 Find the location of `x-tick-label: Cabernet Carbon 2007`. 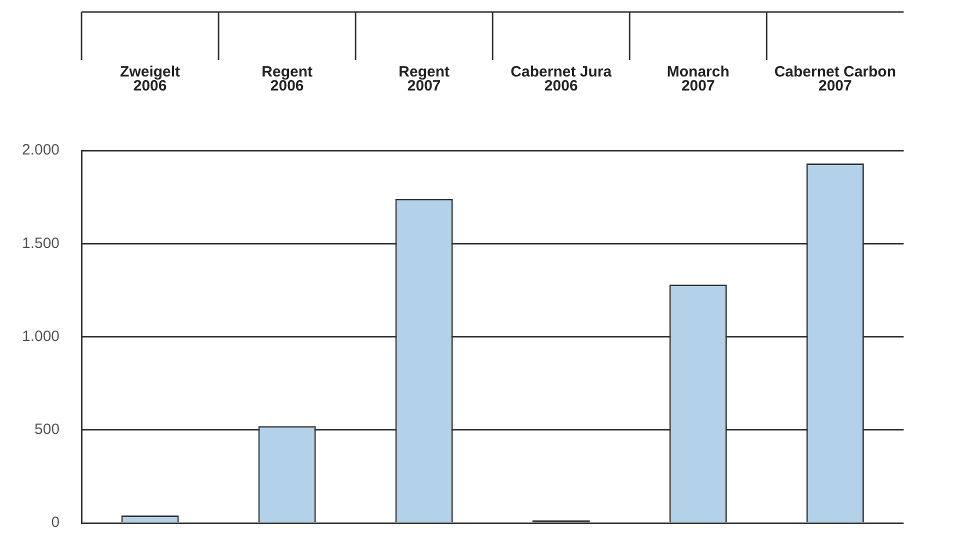

x-tick-label: Cabernet Carbon 2007 is located at coordinates (835, 79).